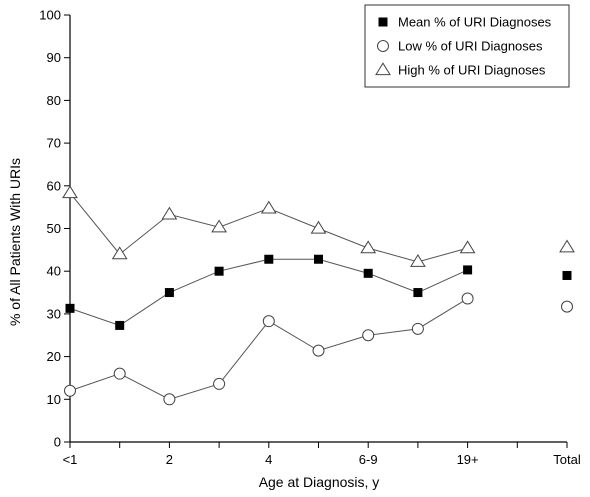 The width and height of the screenshot is (590, 497). What do you see at coordinates (470, 46) in the screenshot?
I see `legend-label: Low % of URI Diagnoses` at bounding box center [470, 46].